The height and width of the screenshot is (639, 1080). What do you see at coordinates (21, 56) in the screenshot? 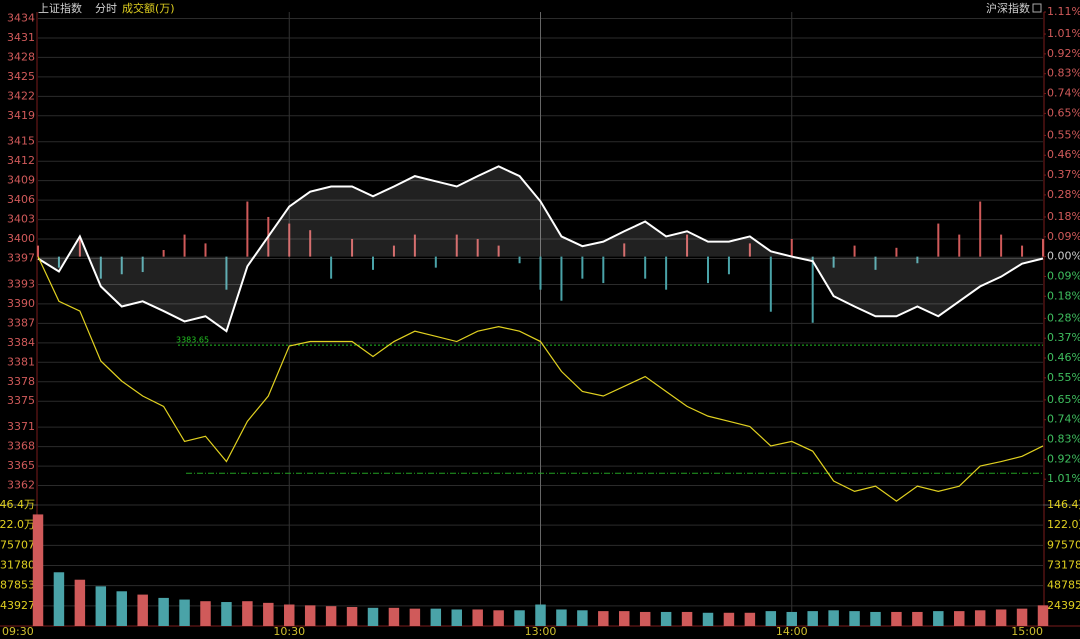
I see `y-tick-label: 3428` at bounding box center [21, 56].